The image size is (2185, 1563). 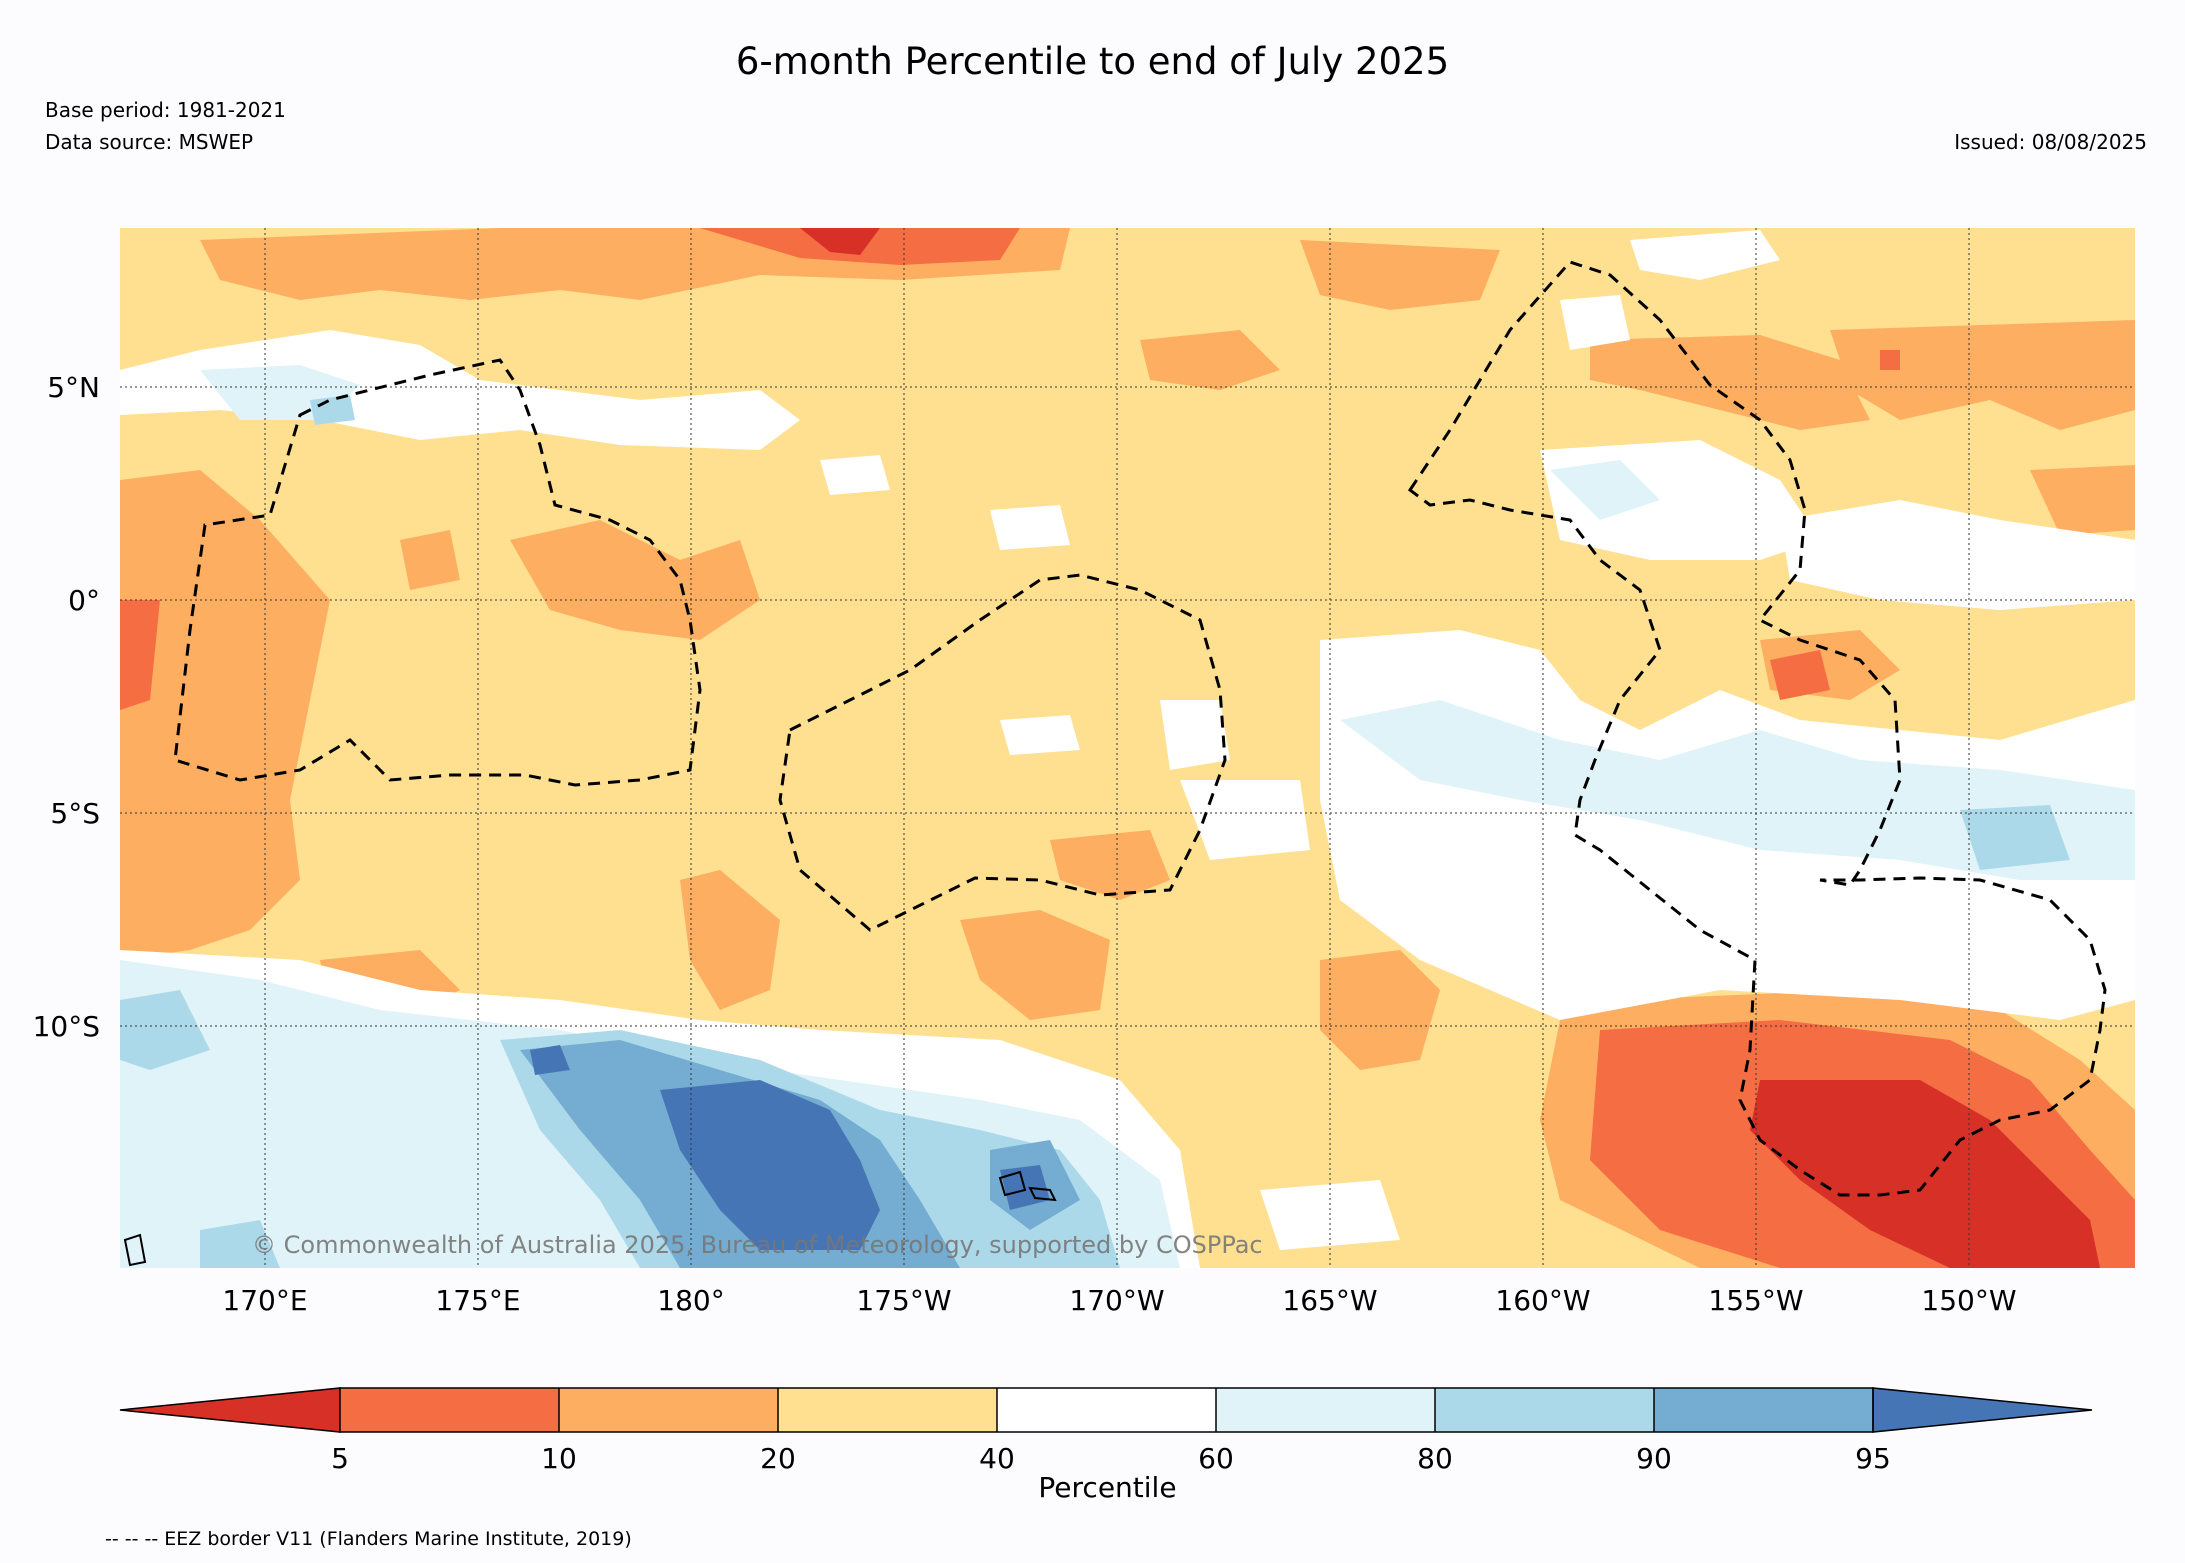 I want to click on lon-label: 170°E, so click(x=264, y=1300).